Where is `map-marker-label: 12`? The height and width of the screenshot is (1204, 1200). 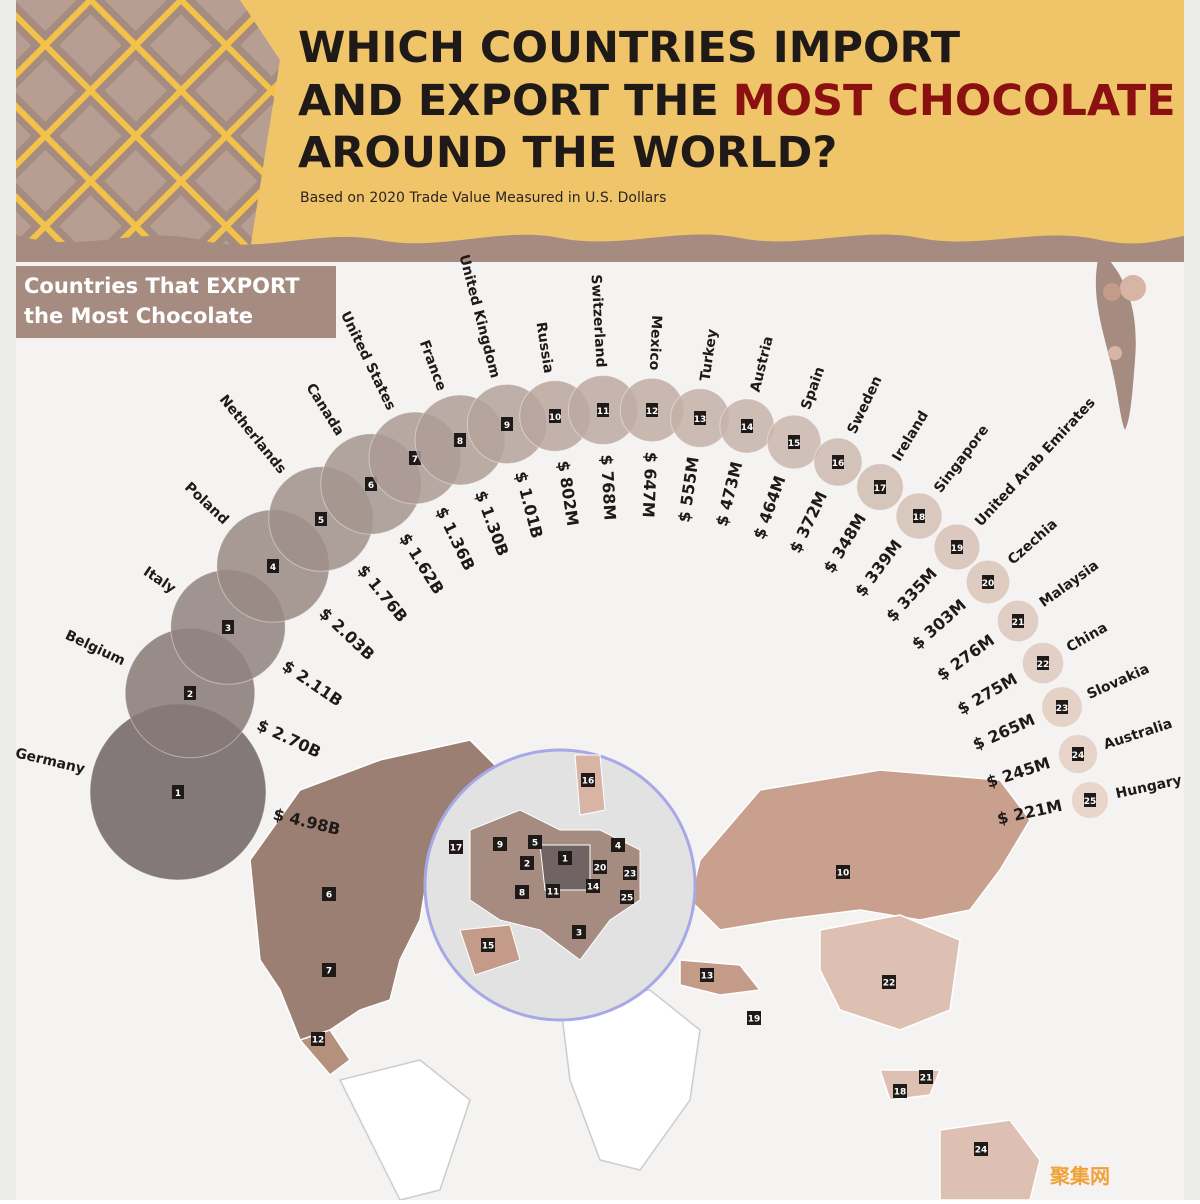 map-marker-label: 12 is located at coordinates (318, 1041).